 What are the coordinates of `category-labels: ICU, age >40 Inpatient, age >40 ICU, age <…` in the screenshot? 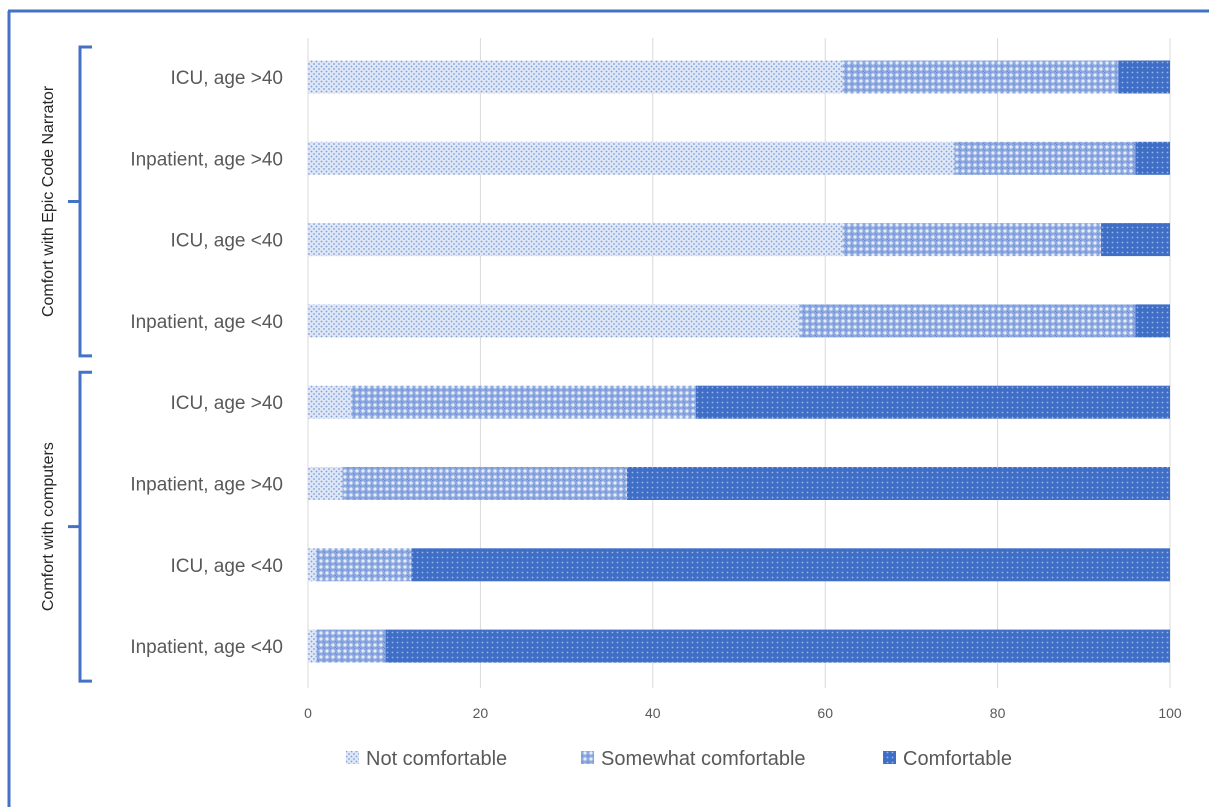 It's located at (206, 363).